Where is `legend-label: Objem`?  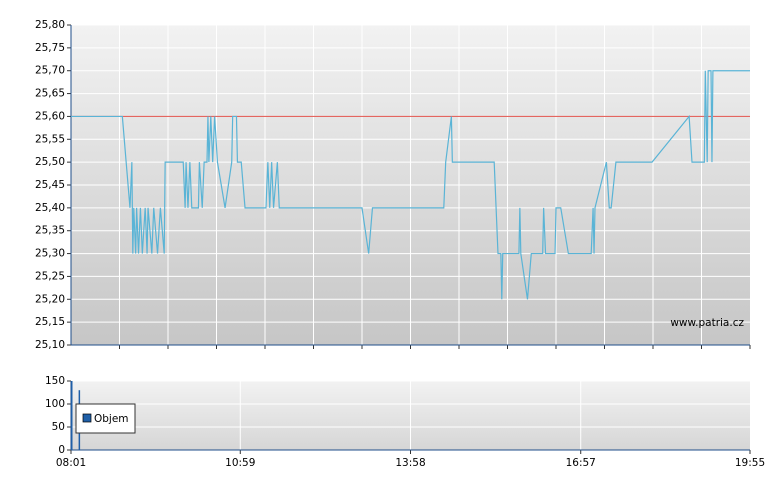
legend-label: Objem is located at coordinates (111, 419).